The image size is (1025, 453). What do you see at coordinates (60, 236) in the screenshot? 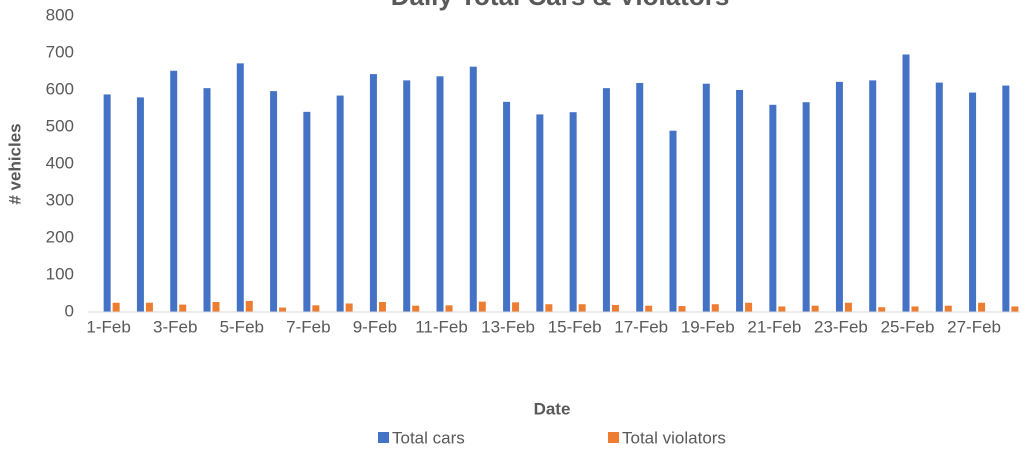
I see `y-tick-label: 200` at bounding box center [60, 236].